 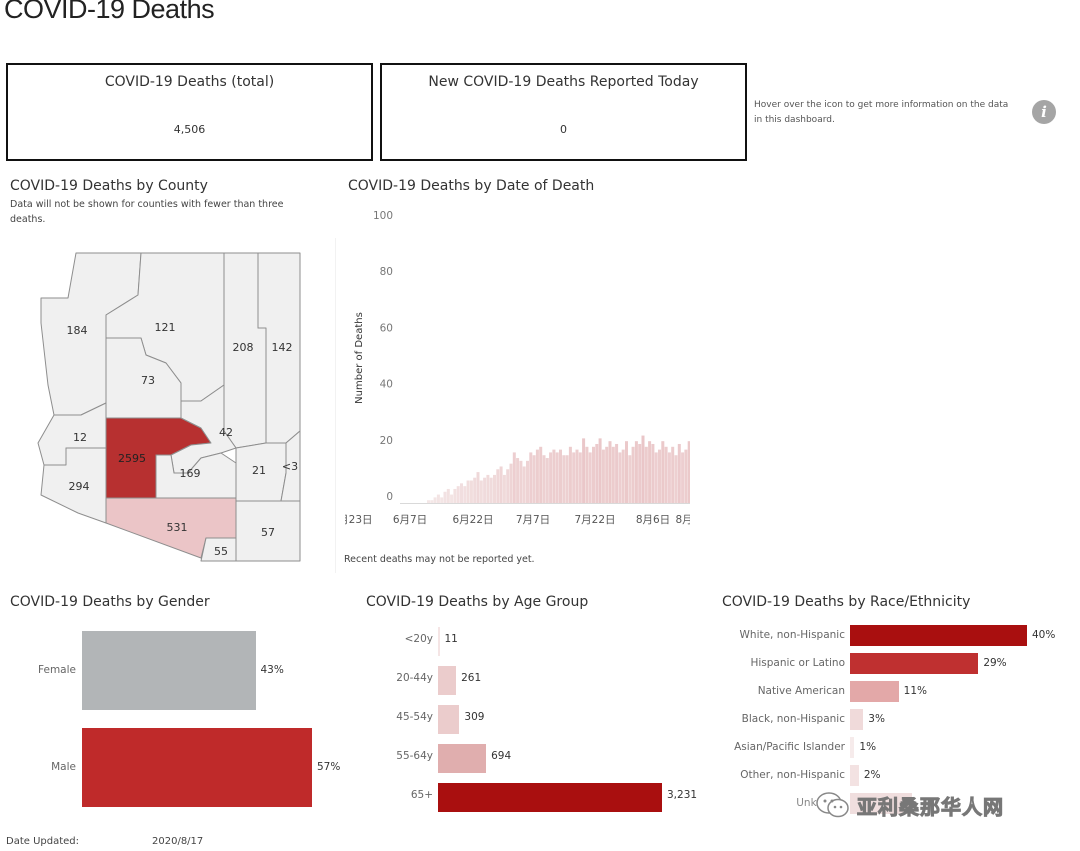 I want to click on kpi-total-label: COVID-19 Deaths (total), so click(x=189, y=82).